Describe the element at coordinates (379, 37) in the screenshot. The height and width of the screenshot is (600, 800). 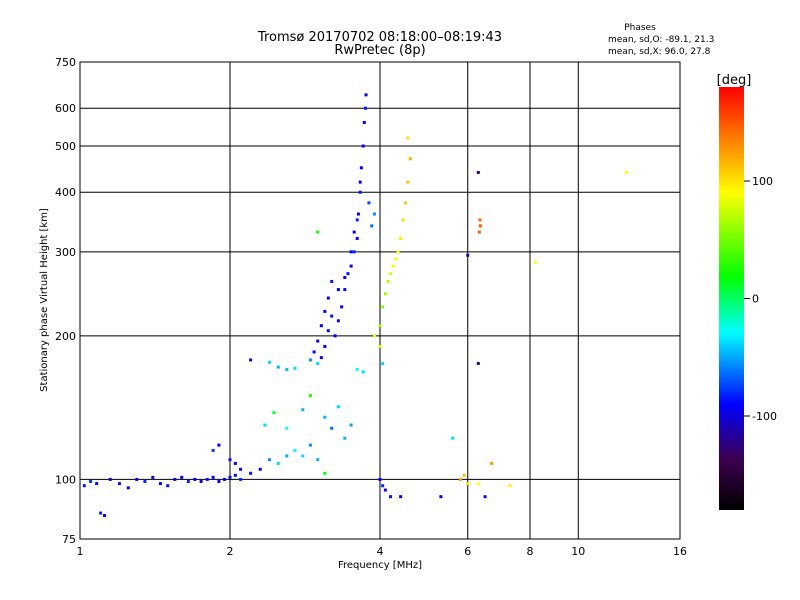
I see `chart-title: Tromsø 20170702 08:18:00–08:19:43` at that location.